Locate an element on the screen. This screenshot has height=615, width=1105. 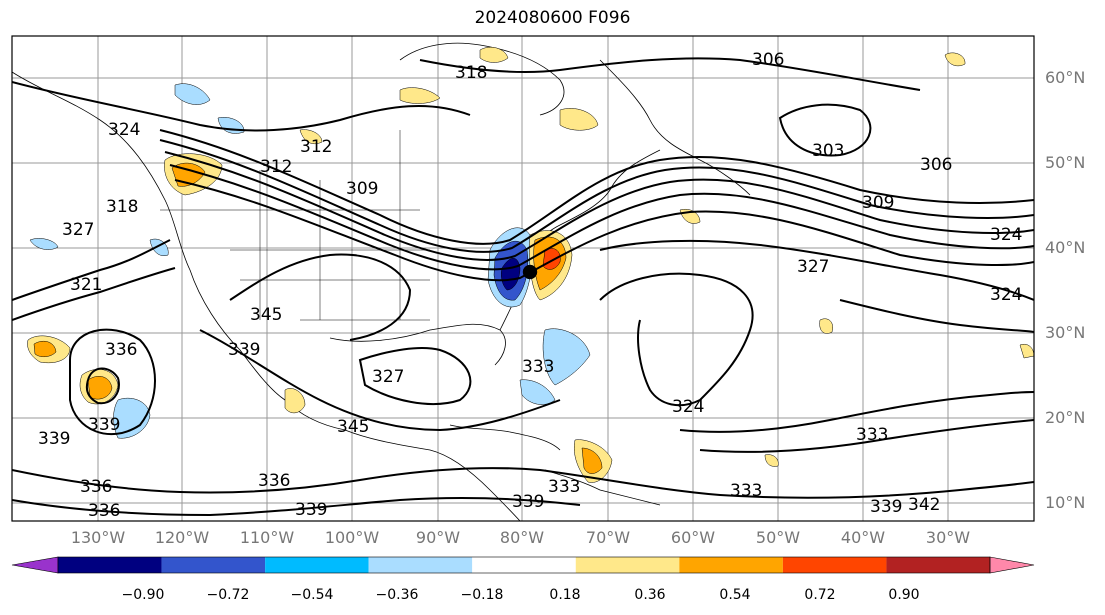
contour-label: 303 is located at coordinates (828, 151).